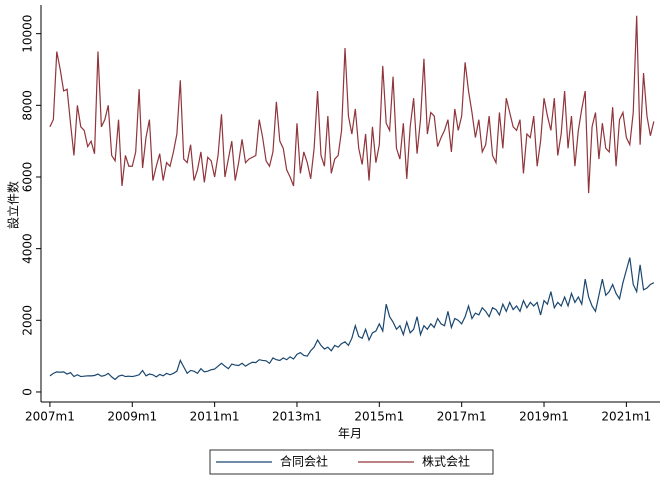 Image resolution: width=667 pixels, height=481 pixels. I want to click on x-tick-label: 2007m1, so click(50, 417).